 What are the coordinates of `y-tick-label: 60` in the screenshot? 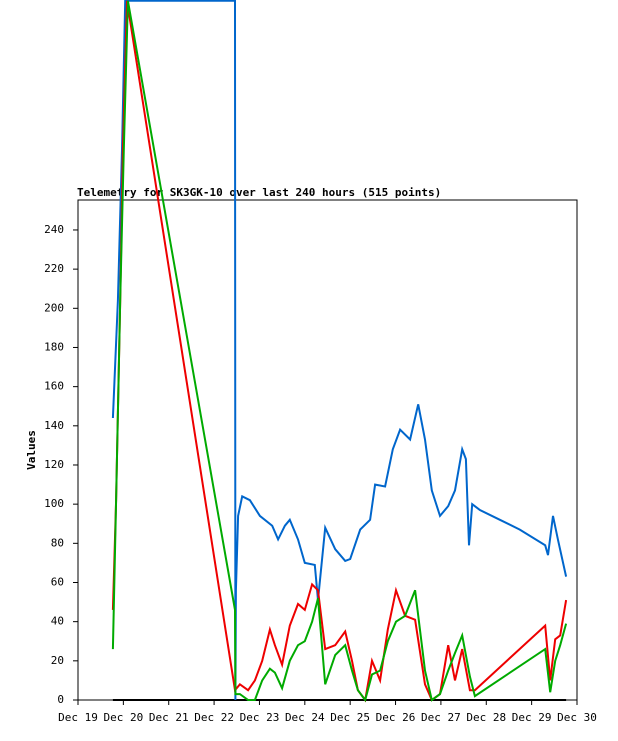 It's located at (57, 581).